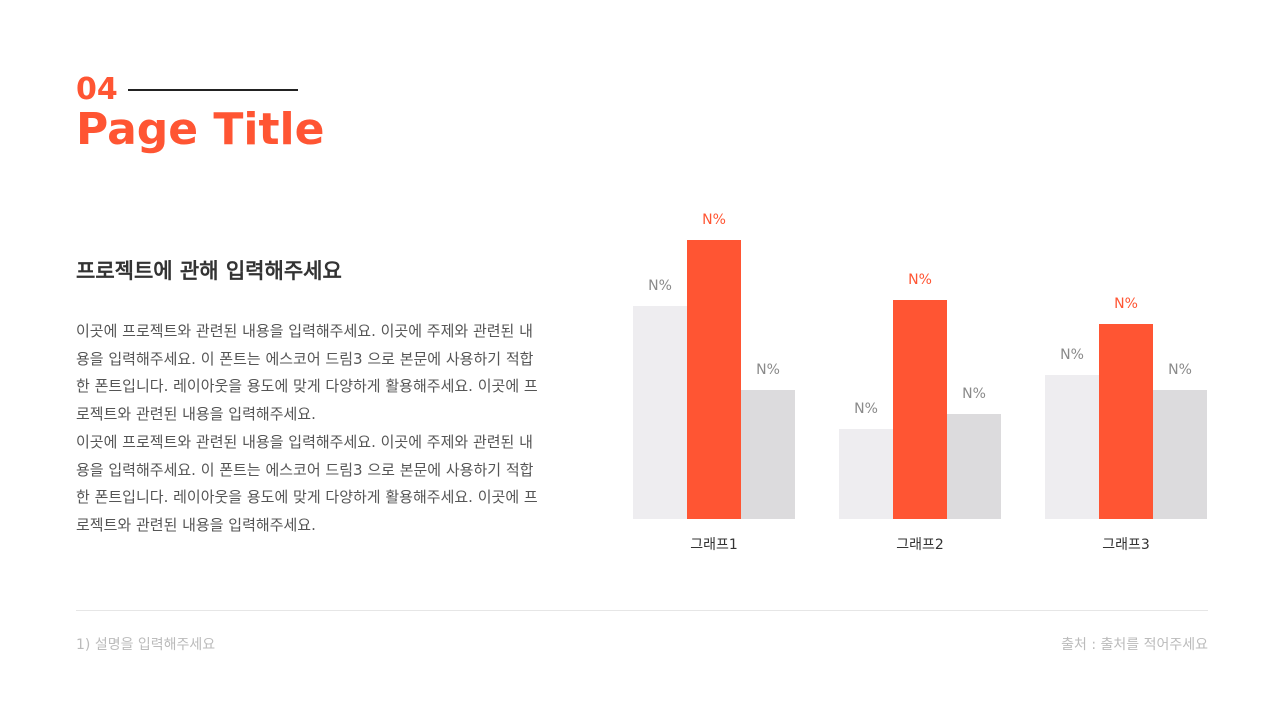 This screenshot has width=1280, height=720. What do you see at coordinates (714, 545) in the screenshot?
I see `x-tick-label: 그래프1` at bounding box center [714, 545].